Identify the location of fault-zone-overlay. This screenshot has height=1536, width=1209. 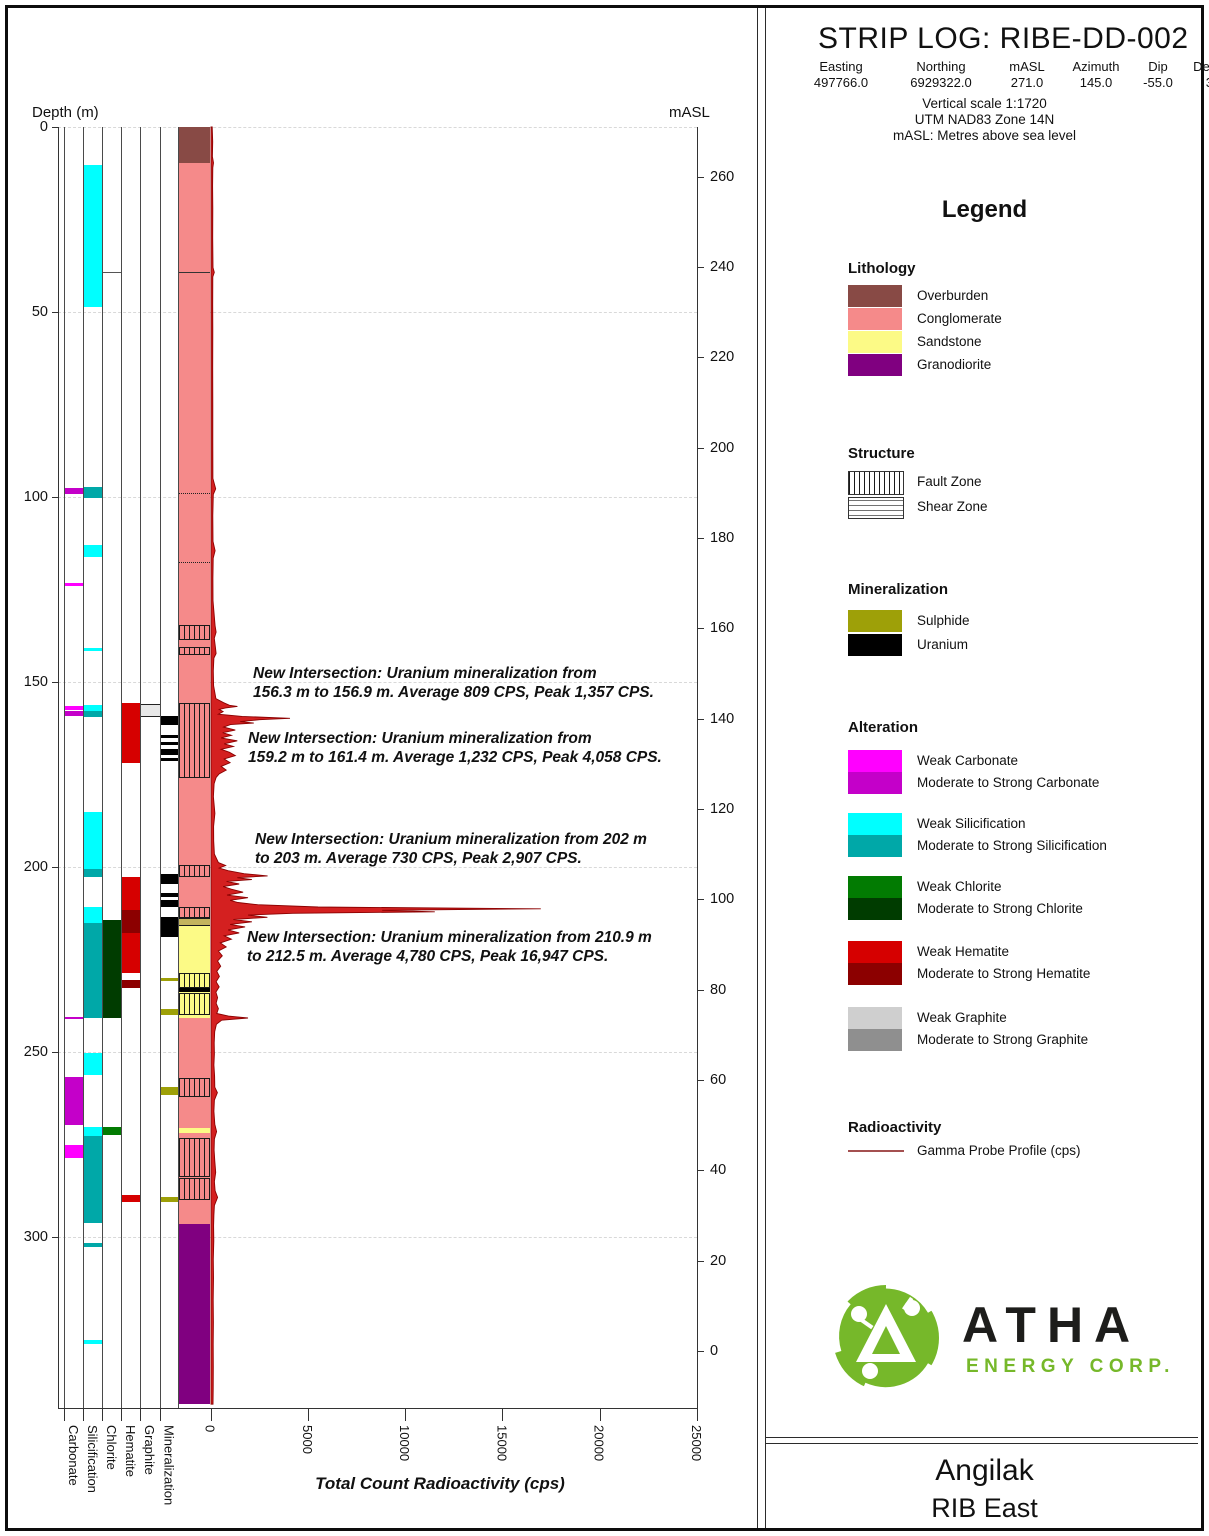
(194, 1157).